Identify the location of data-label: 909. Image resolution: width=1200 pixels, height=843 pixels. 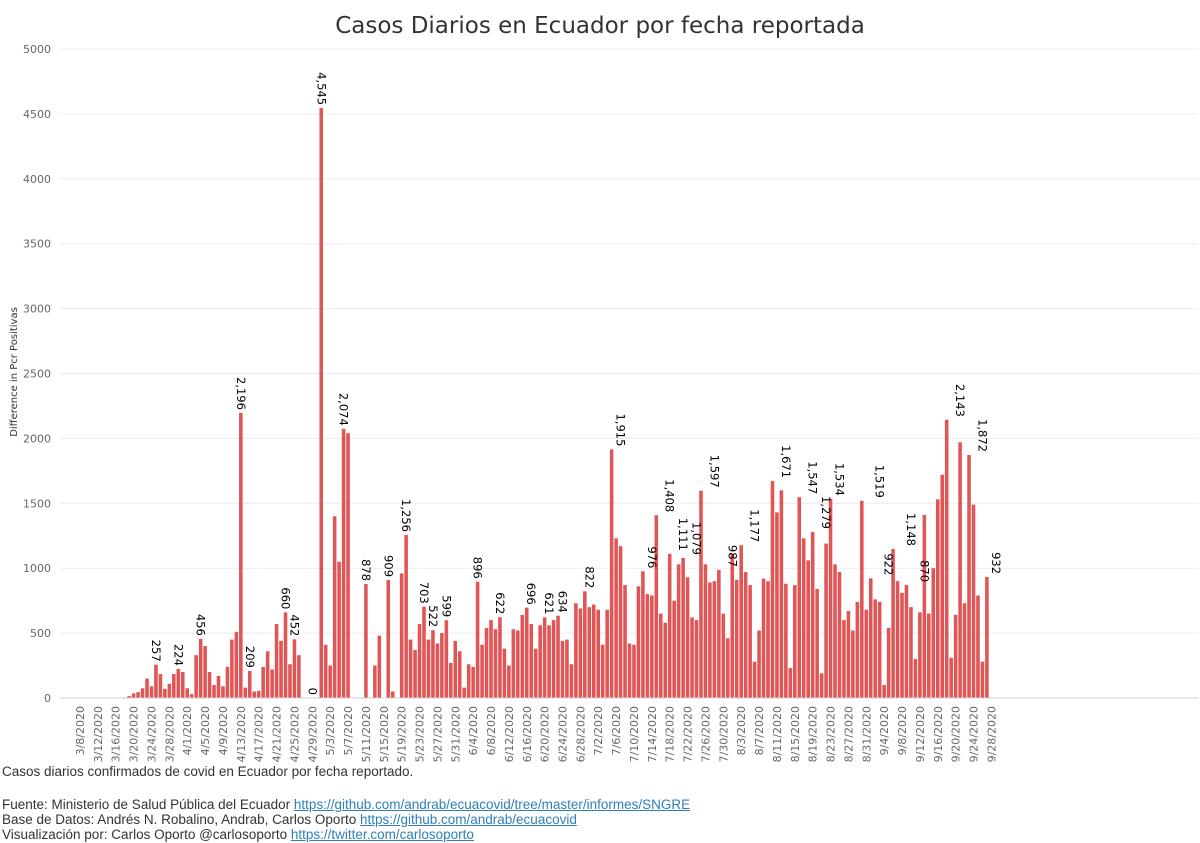
(388, 566).